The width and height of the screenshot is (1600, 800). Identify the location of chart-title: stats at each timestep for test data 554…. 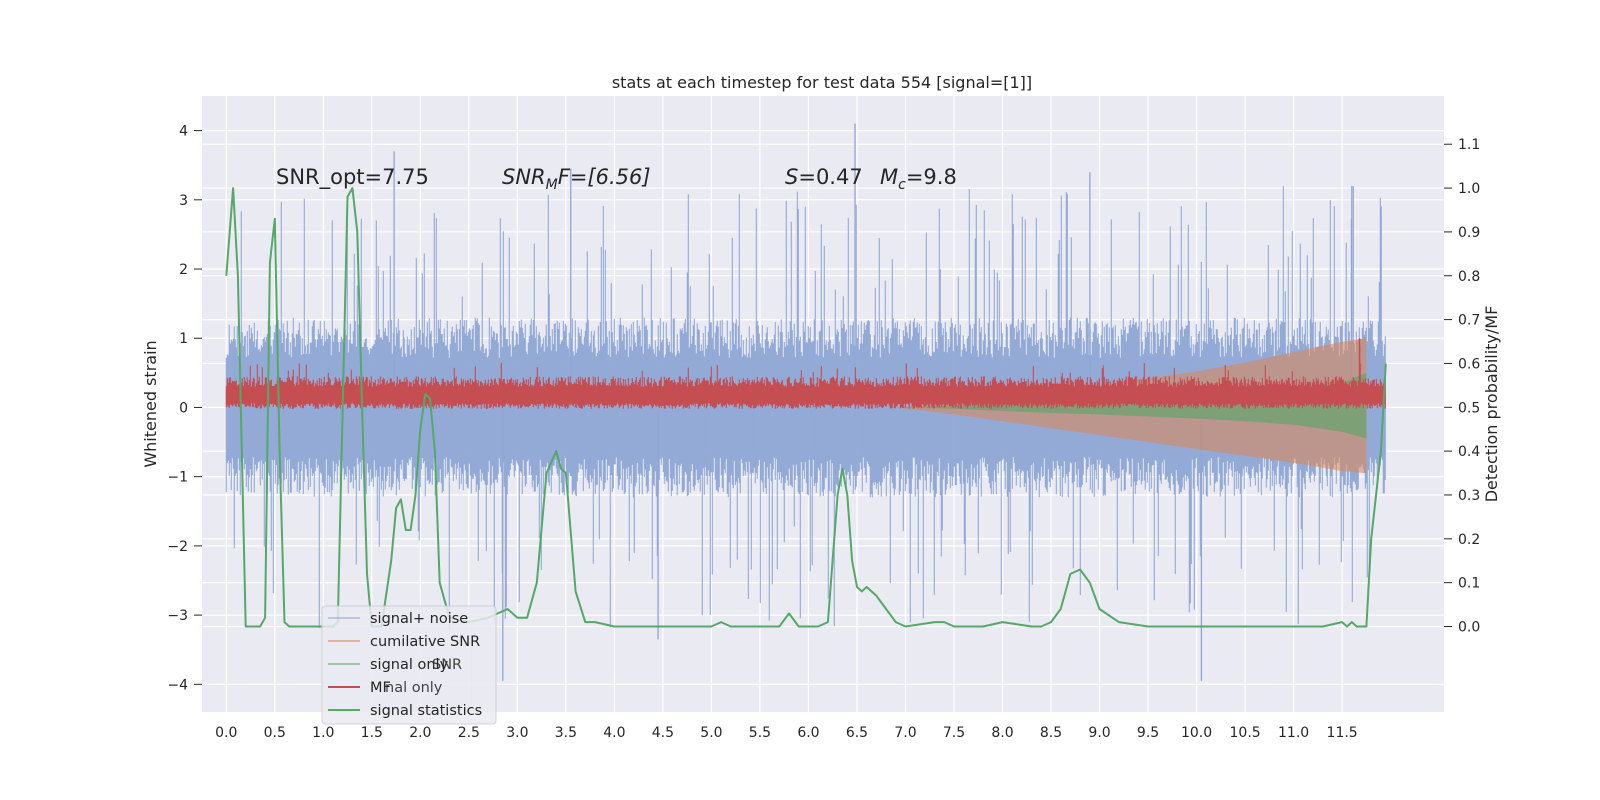
(822, 82).